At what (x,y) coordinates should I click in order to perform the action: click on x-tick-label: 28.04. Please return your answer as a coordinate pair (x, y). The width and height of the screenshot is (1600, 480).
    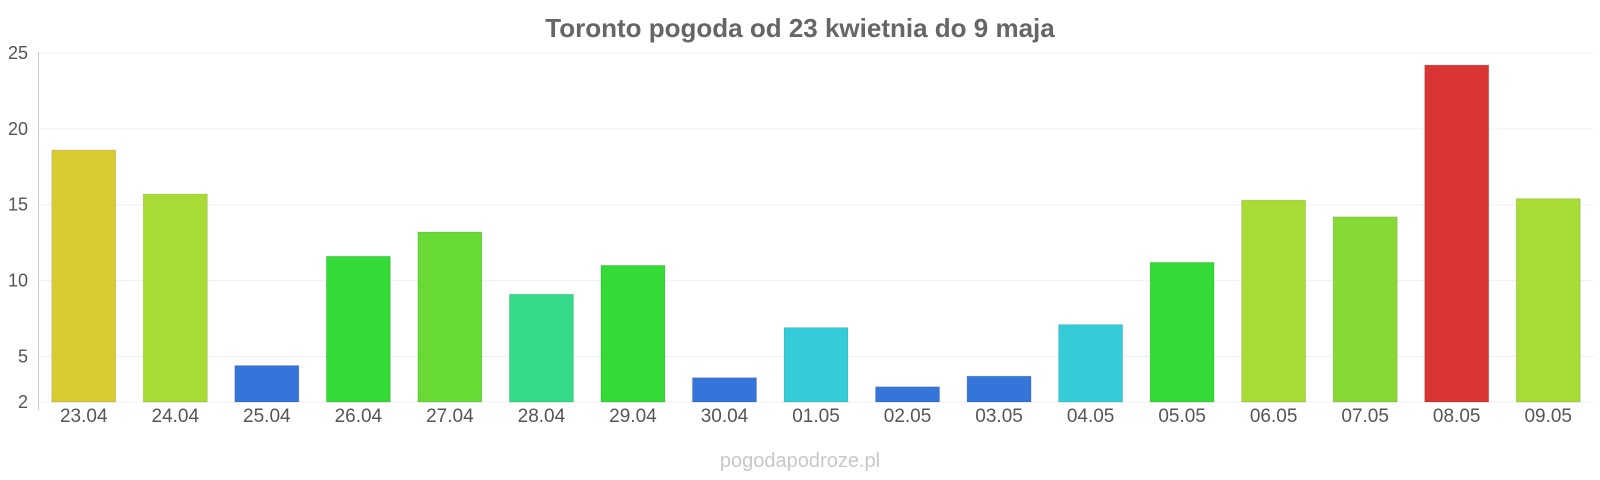
    Looking at the image, I should click on (542, 416).